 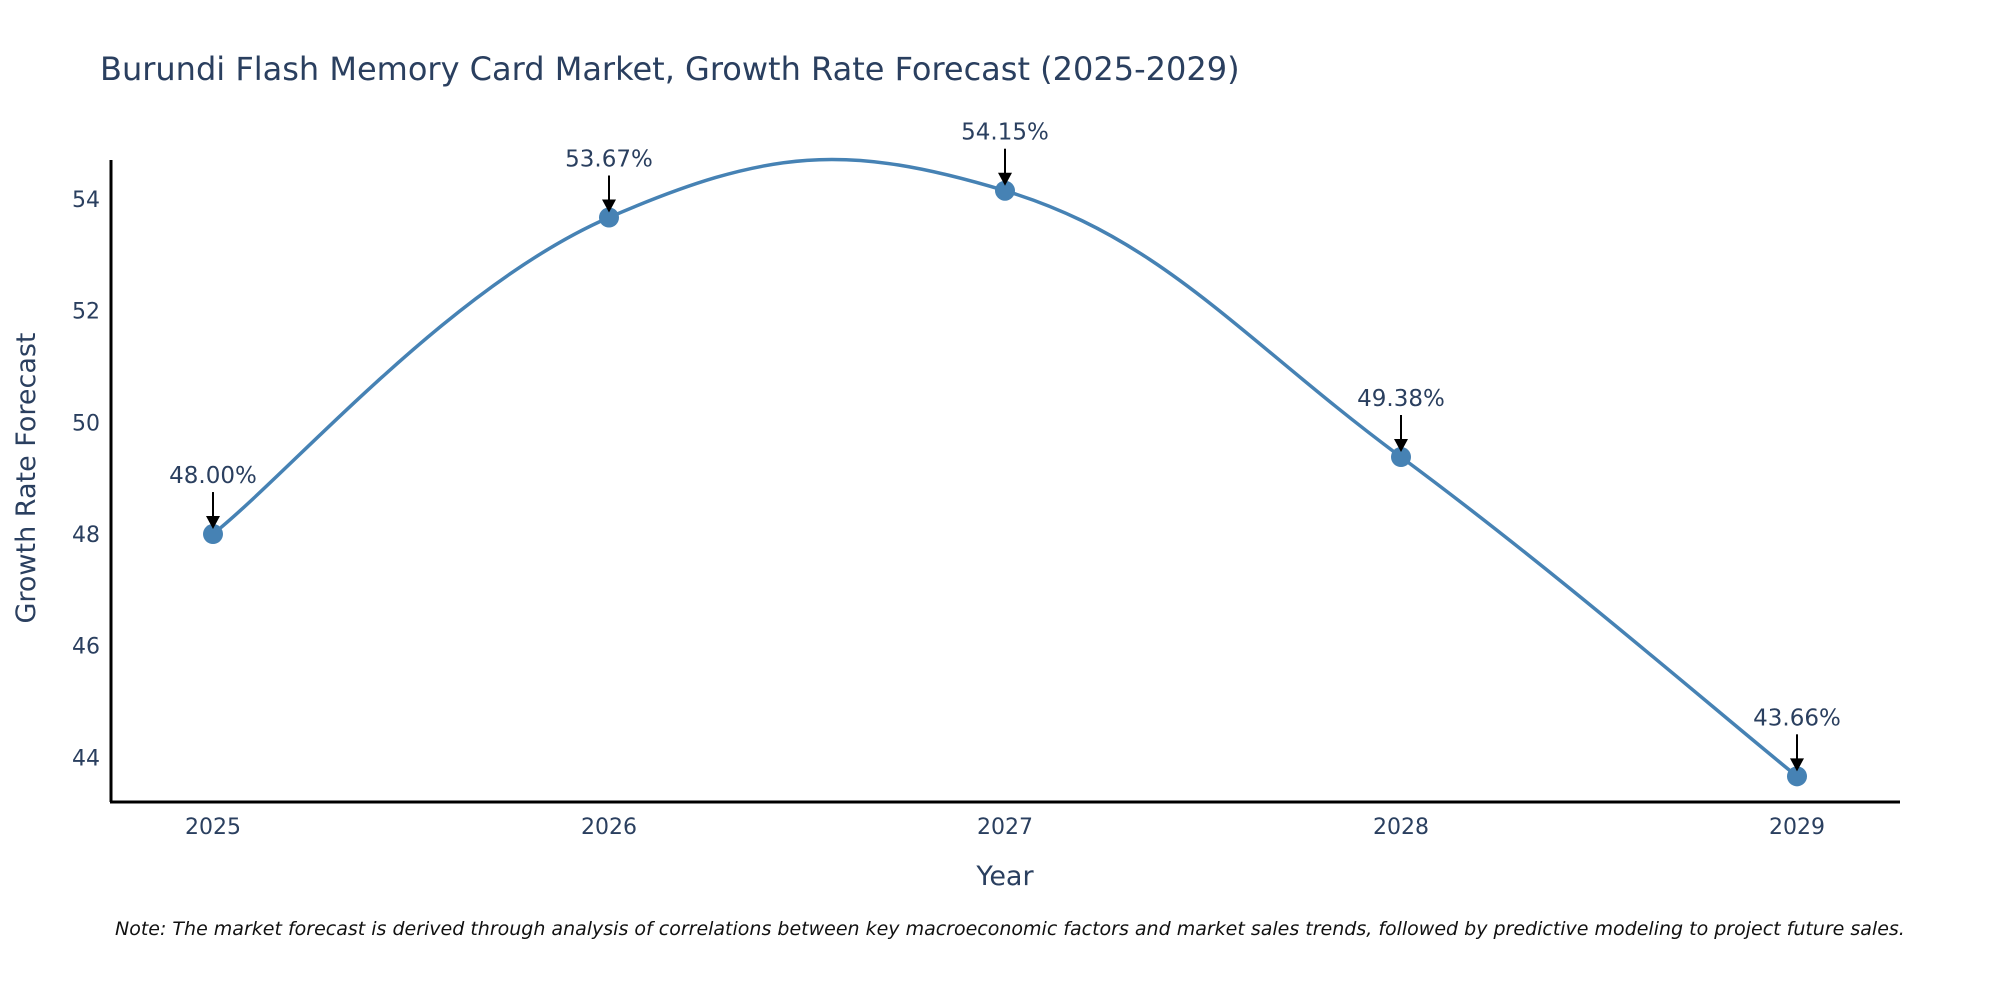 I want to click on x-tick-label: 2027, so click(x=1005, y=827).